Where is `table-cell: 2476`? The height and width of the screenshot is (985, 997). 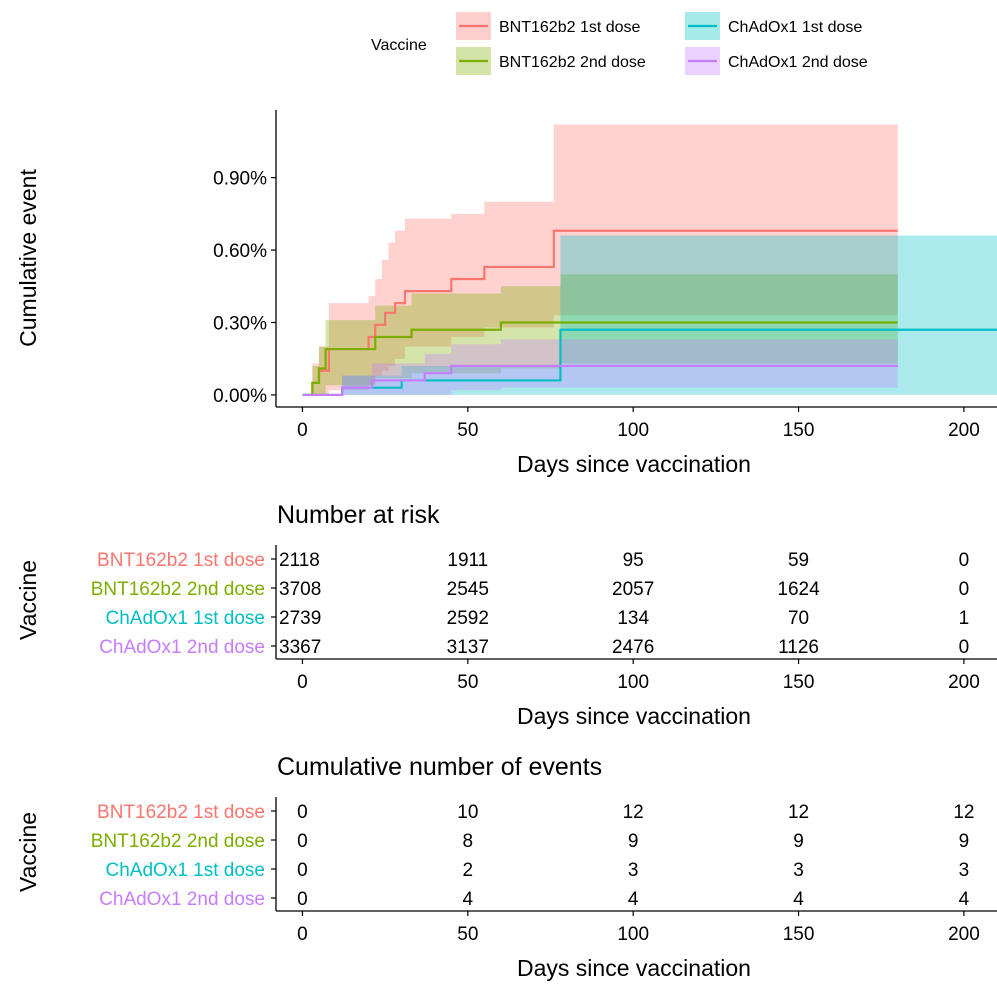 table-cell: 2476 is located at coordinates (633, 647).